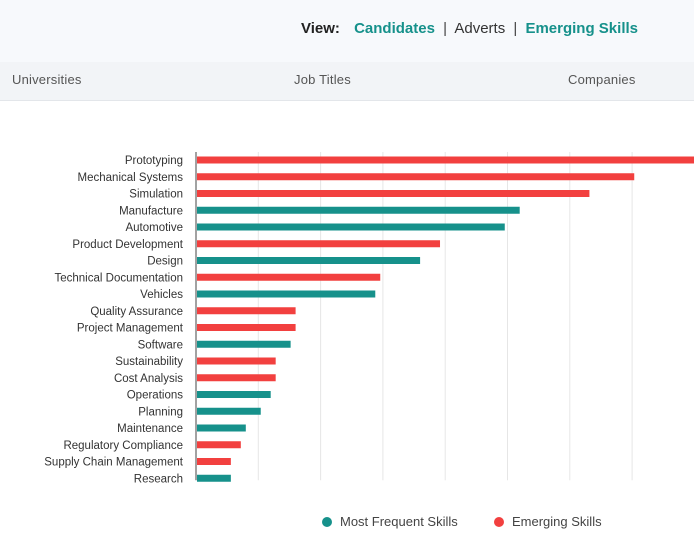 The width and height of the screenshot is (694, 560). What do you see at coordinates (165, 262) in the screenshot?
I see `category-label: Design` at bounding box center [165, 262].